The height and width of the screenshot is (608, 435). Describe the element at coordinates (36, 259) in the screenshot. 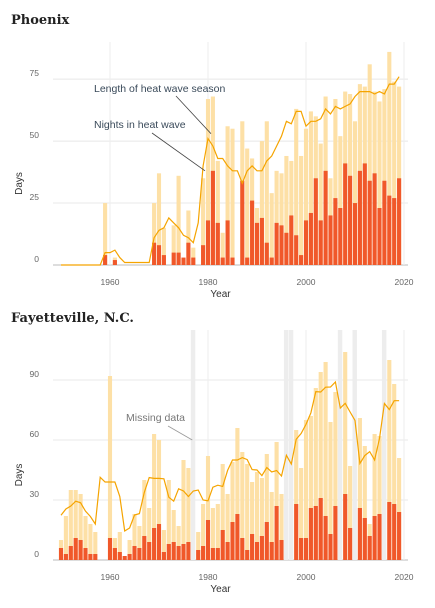

I see `phoenix-y-tick-label: 0` at that location.